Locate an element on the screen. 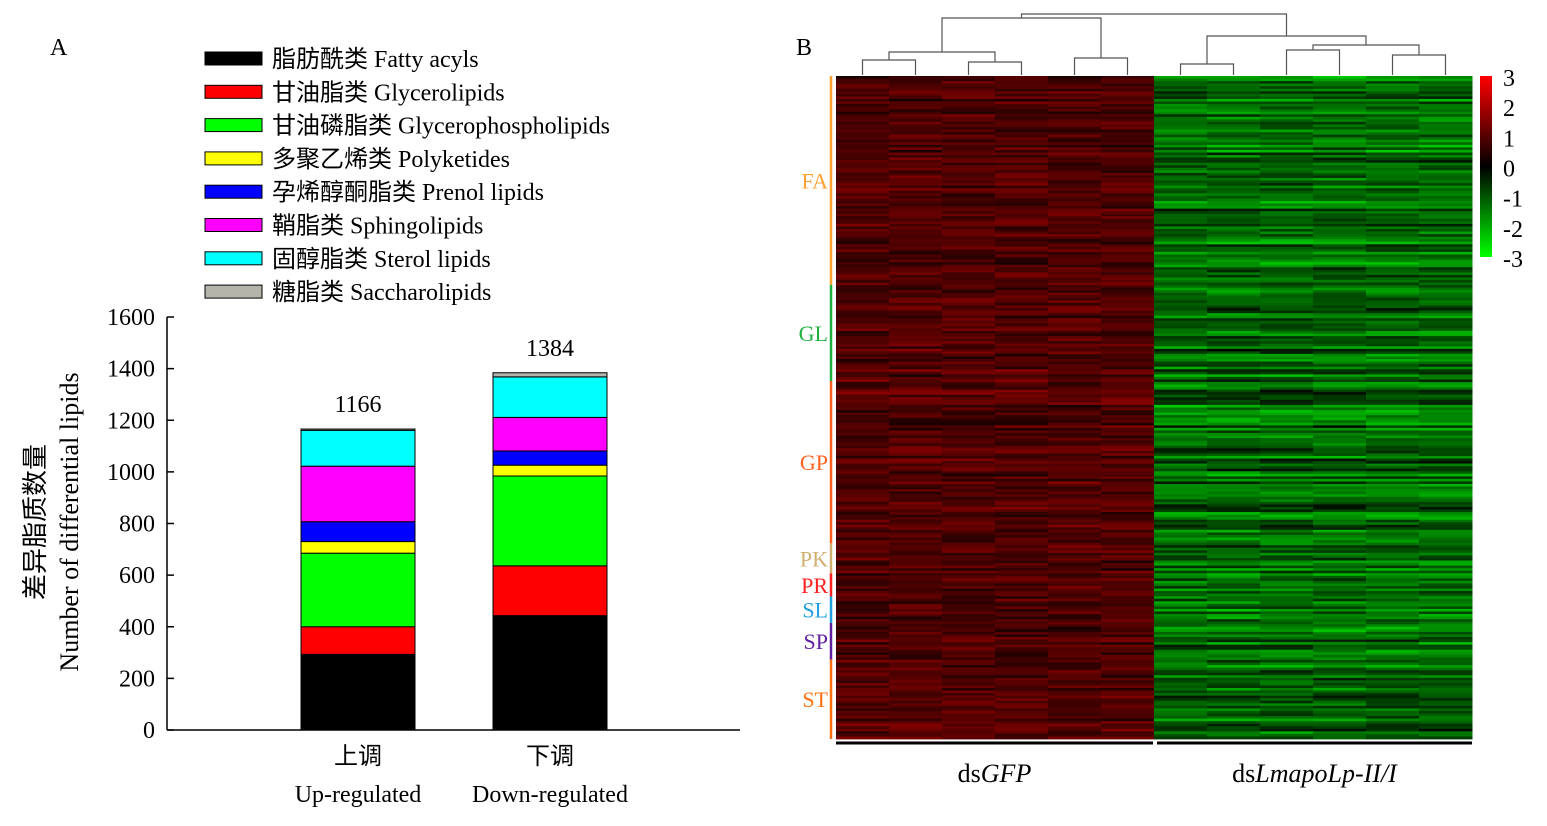 This screenshot has width=1547, height=826. legend-swatch is located at coordinates (233, 158).